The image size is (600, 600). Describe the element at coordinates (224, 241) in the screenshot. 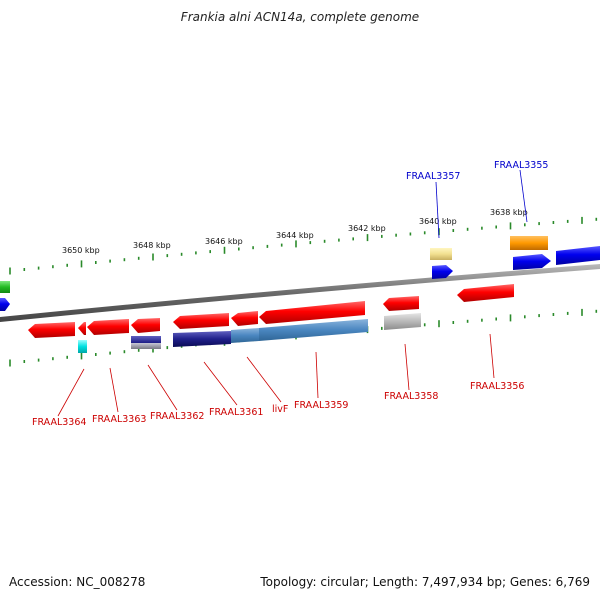

I see `kbp-label: 3646 kbp` at that location.